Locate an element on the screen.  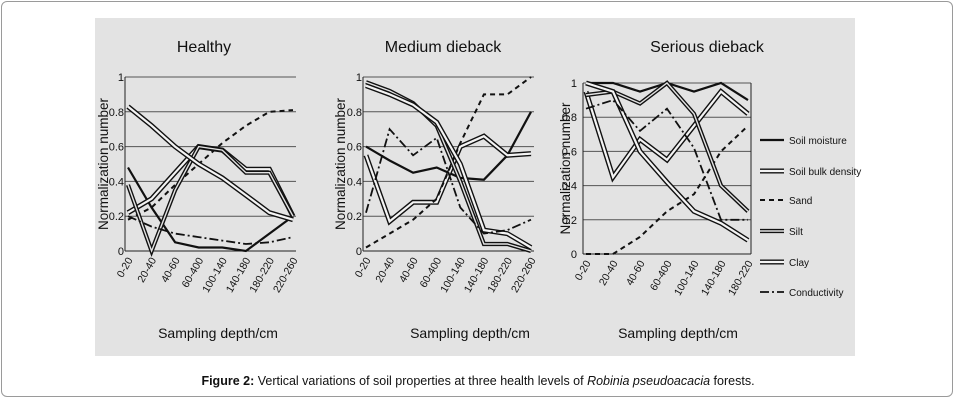
legend-label: Soil bulk density is located at coordinates (825, 172).